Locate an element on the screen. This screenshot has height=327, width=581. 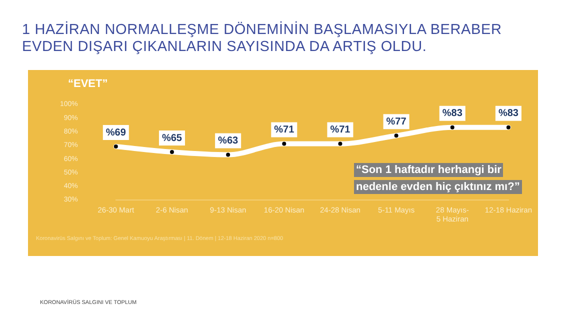
data-label: %69 is located at coordinates (116, 132).